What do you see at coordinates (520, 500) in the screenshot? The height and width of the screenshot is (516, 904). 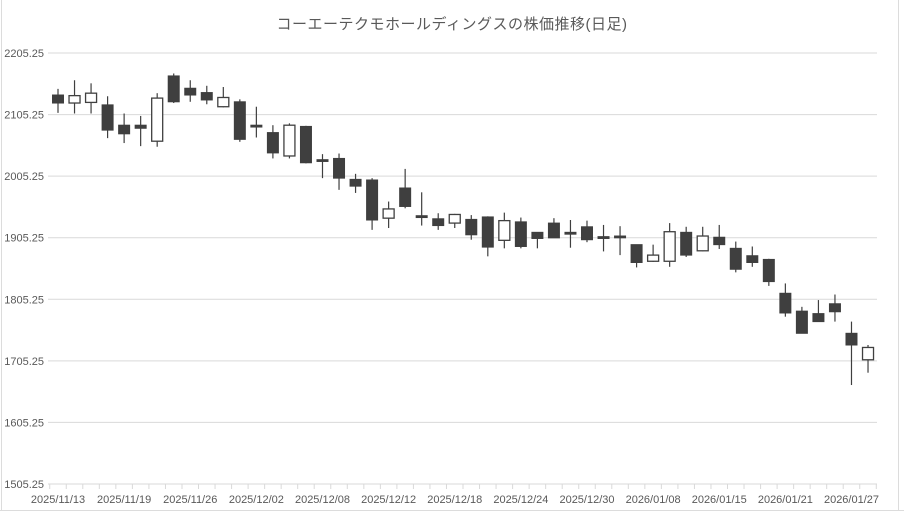 I see `x-tick-label: 2025/12/24` at bounding box center [520, 500].